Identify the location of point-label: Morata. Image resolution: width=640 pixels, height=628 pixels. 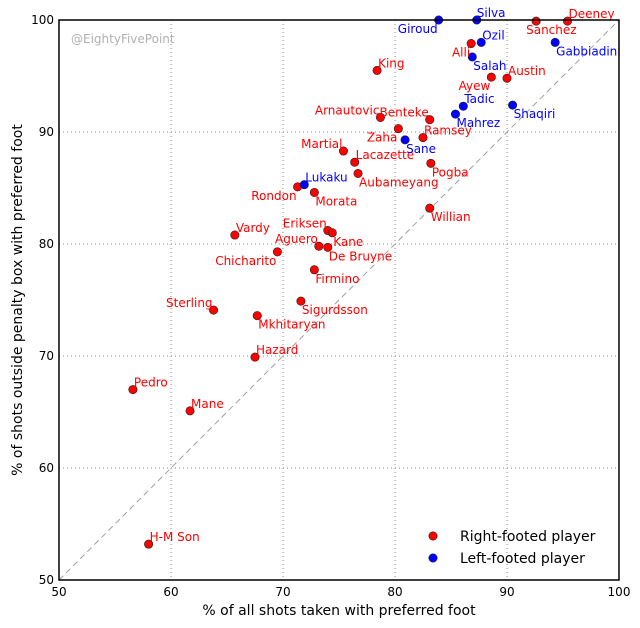
(336, 201).